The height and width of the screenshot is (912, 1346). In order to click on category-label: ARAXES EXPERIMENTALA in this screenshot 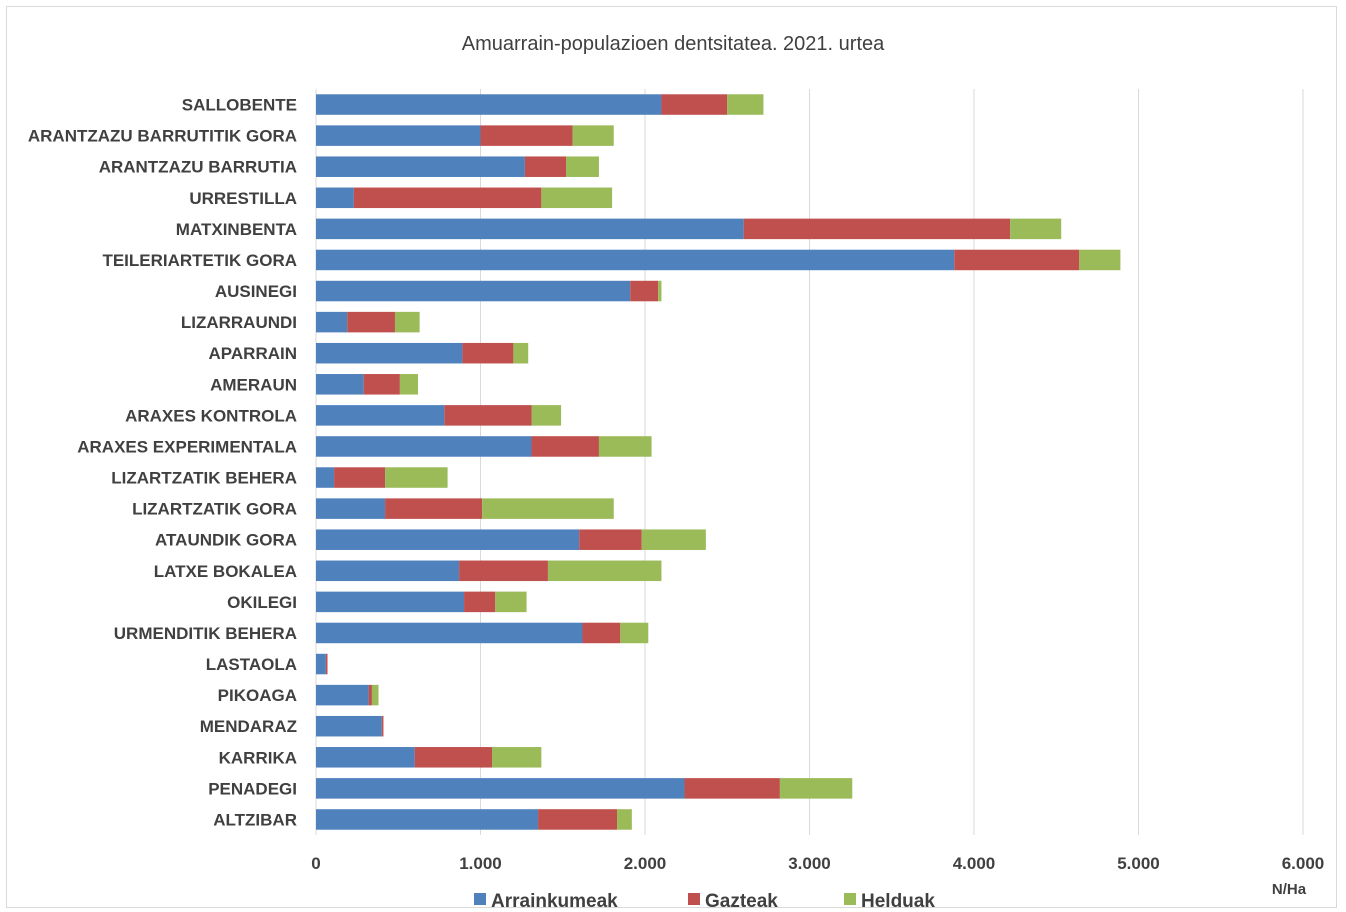, I will do `click(187, 446)`.